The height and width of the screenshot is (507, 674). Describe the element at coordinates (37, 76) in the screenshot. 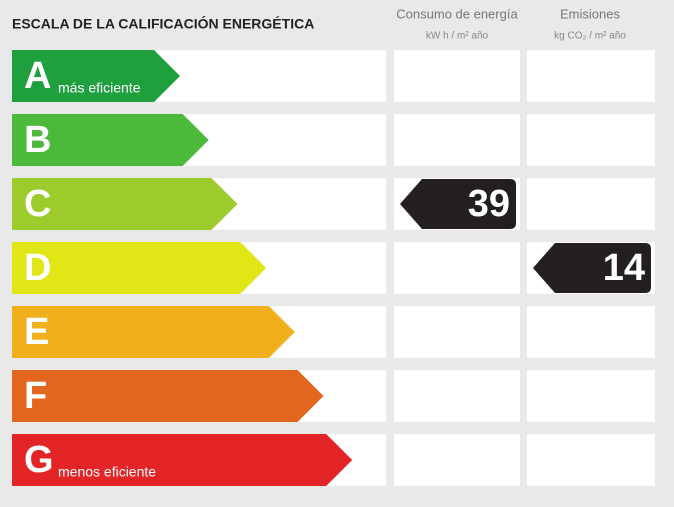

I see `rating-letter: A` at that location.